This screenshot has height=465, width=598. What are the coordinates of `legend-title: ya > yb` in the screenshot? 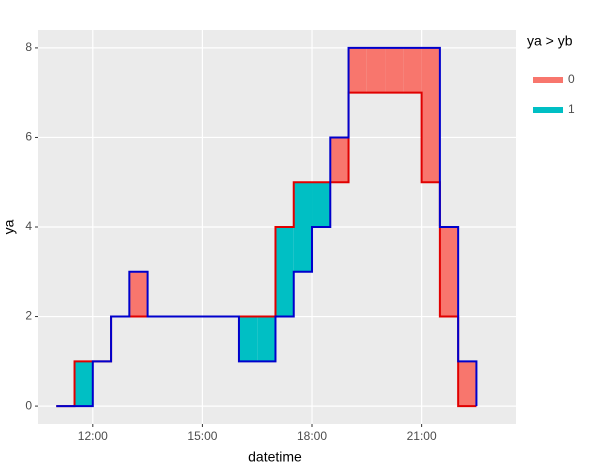 It's located at (550, 41).